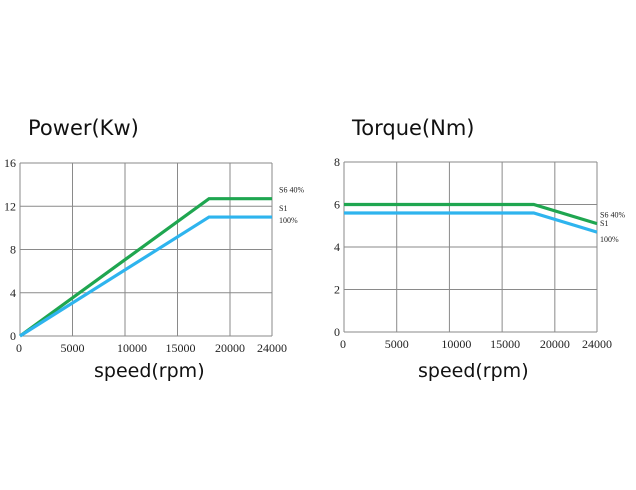 The height and width of the screenshot is (490, 636). Describe the element at coordinates (283, 208) in the screenshot. I see `power-series-label-1: S1` at that location.